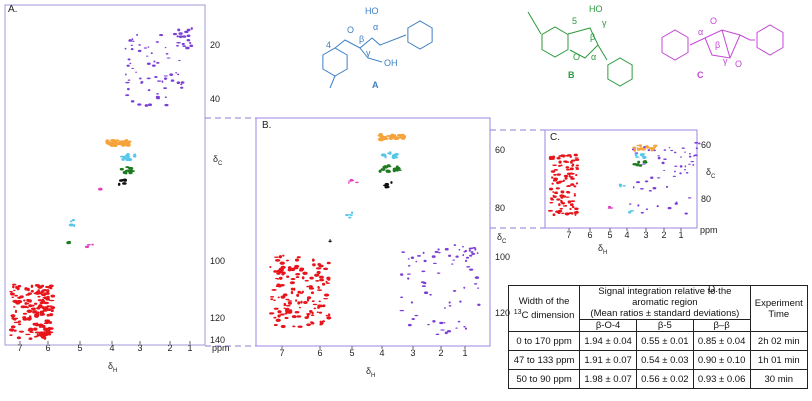 The image size is (812, 401). Describe the element at coordinates (544, 379) in the screenshot. I see `cell: 50 to 90 ppm` at that location.